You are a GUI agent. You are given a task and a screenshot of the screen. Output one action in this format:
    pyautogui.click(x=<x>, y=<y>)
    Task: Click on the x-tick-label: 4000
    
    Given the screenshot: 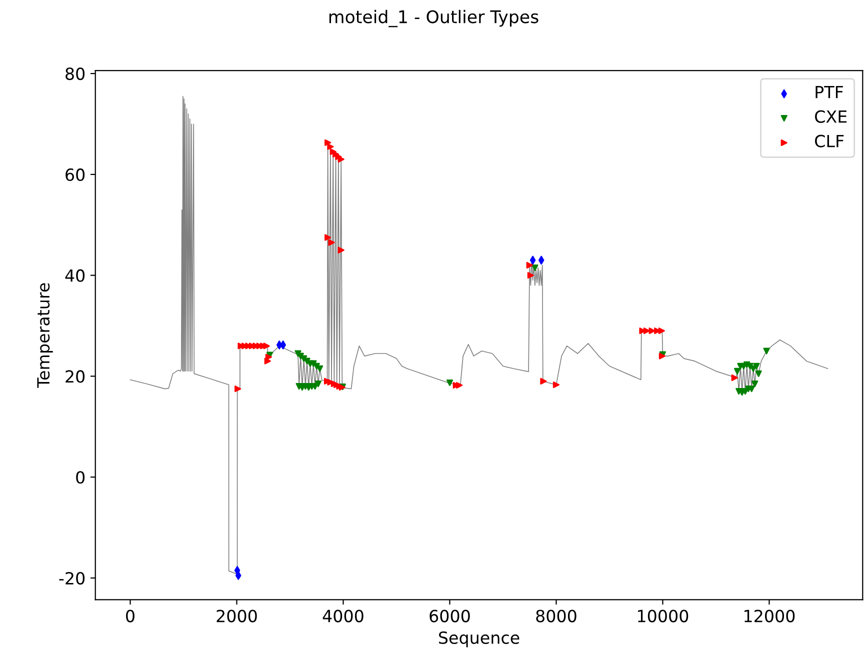 What is the action you would take?
    pyautogui.click(x=343, y=616)
    